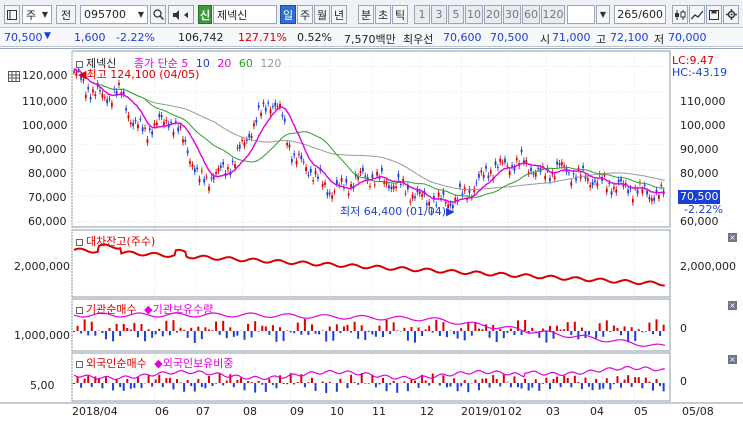 Image resolution: width=743 pixels, height=422 pixels. What do you see at coordinates (400, 14) in the screenshot?
I see `period-tick-tab: 틱` at bounding box center [400, 14].